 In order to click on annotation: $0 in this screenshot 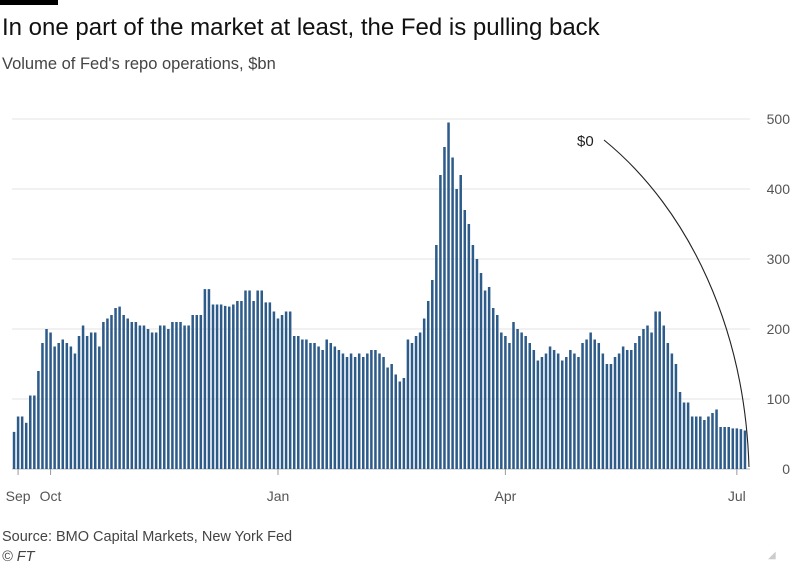, I will do `click(663, 300)`.